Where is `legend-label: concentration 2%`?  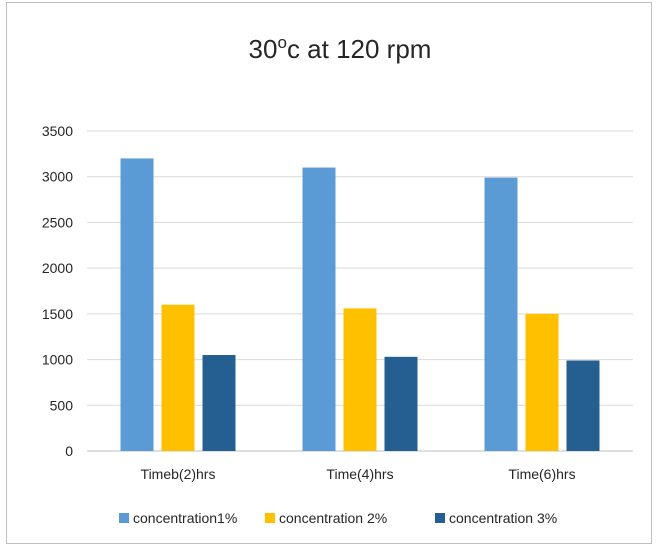
legend-label: concentration 2% is located at coordinates (333, 518).